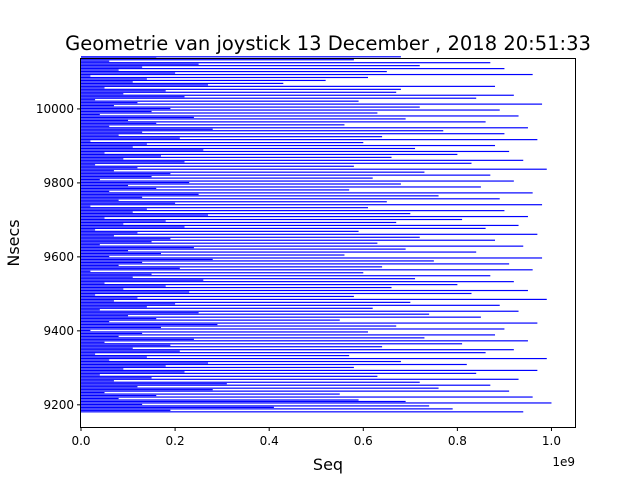  Describe the element at coordinates (328, 464) in the screenshot. I see `x-axis-label: Seq` at that location.